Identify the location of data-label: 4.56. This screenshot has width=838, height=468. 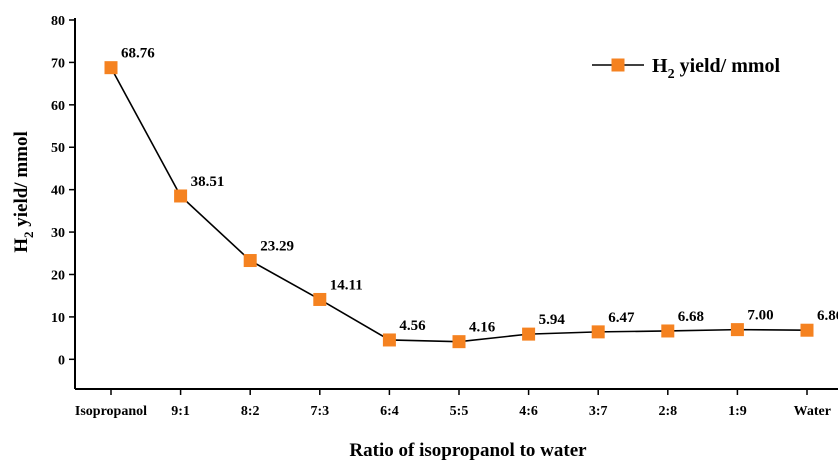
(412, 326).